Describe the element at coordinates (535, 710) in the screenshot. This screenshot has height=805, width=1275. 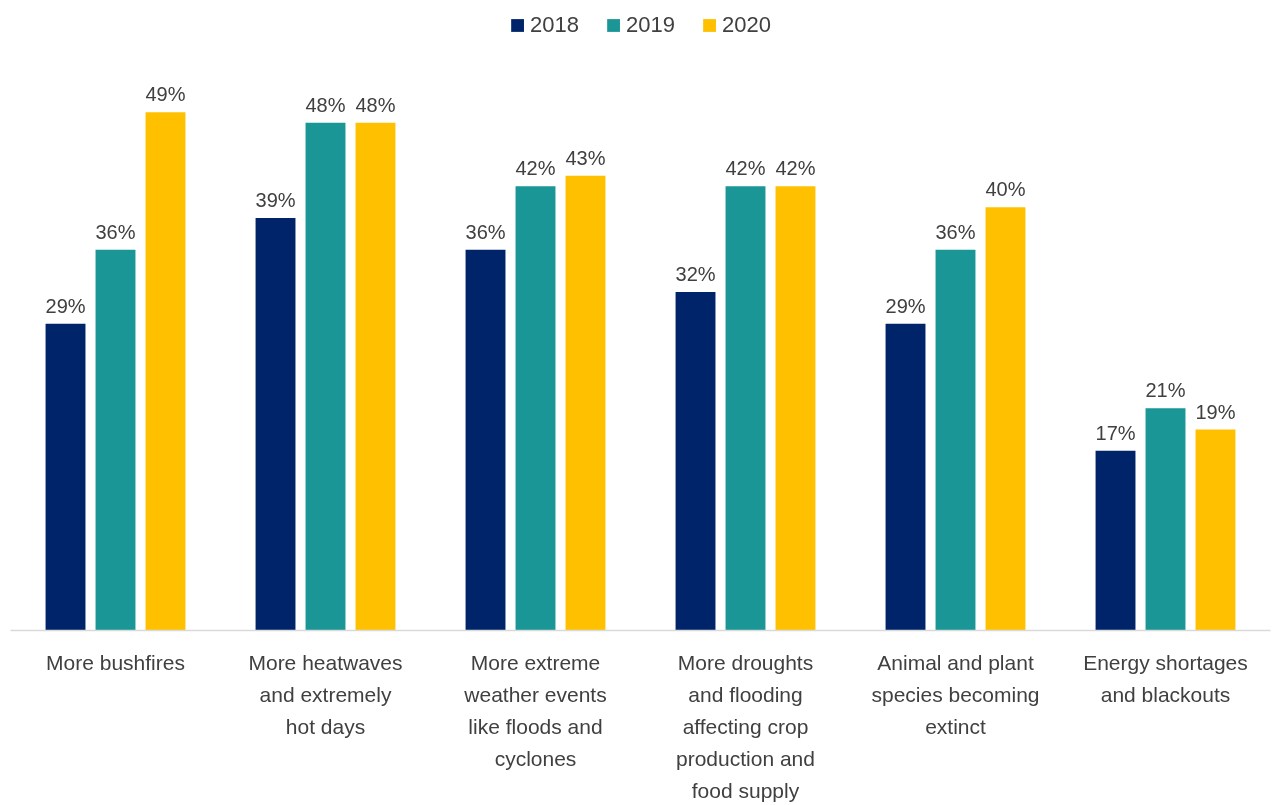
I see `x-tick-label: More extreme weather events like floods and cyclones` at that location.